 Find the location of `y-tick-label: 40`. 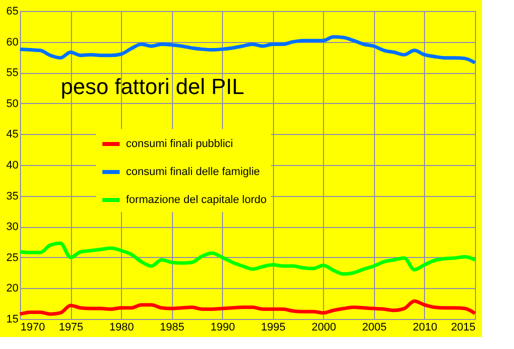

y-tick-label: 40 is located at coordinates (12, 166).